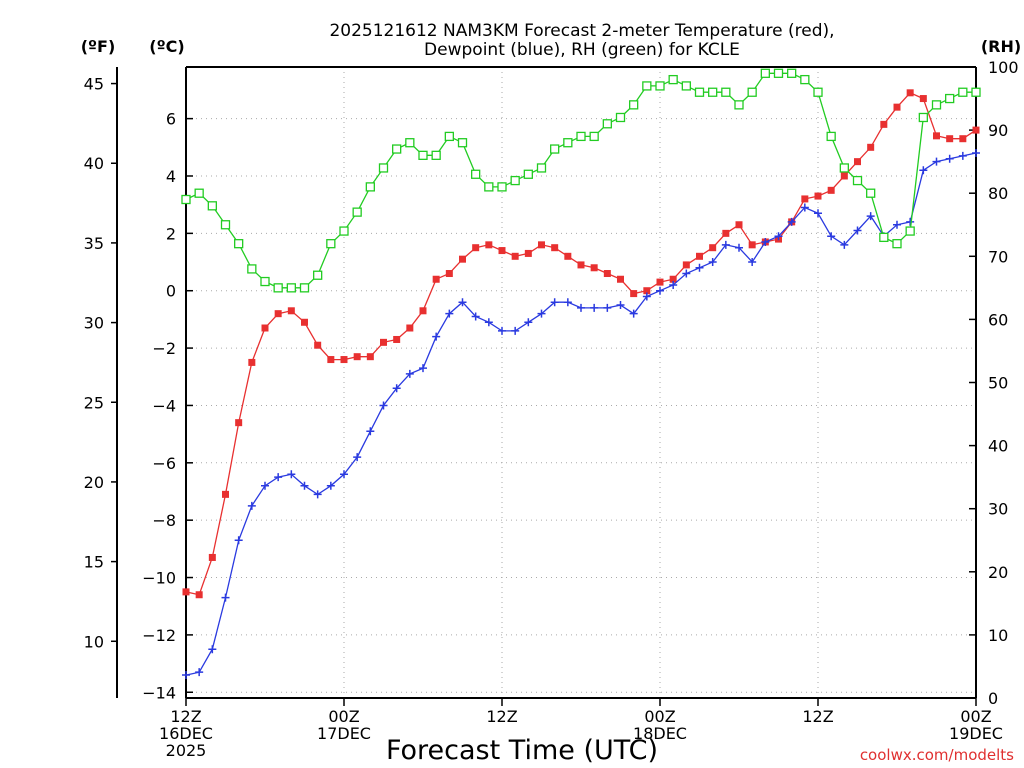 Image resolution: width=1024 pixels, height=768 pixels. What do you see at coordinates (998, 193) in the screenshot?
I see `rh-tick-label: 80` at bounding box center [998, 193].